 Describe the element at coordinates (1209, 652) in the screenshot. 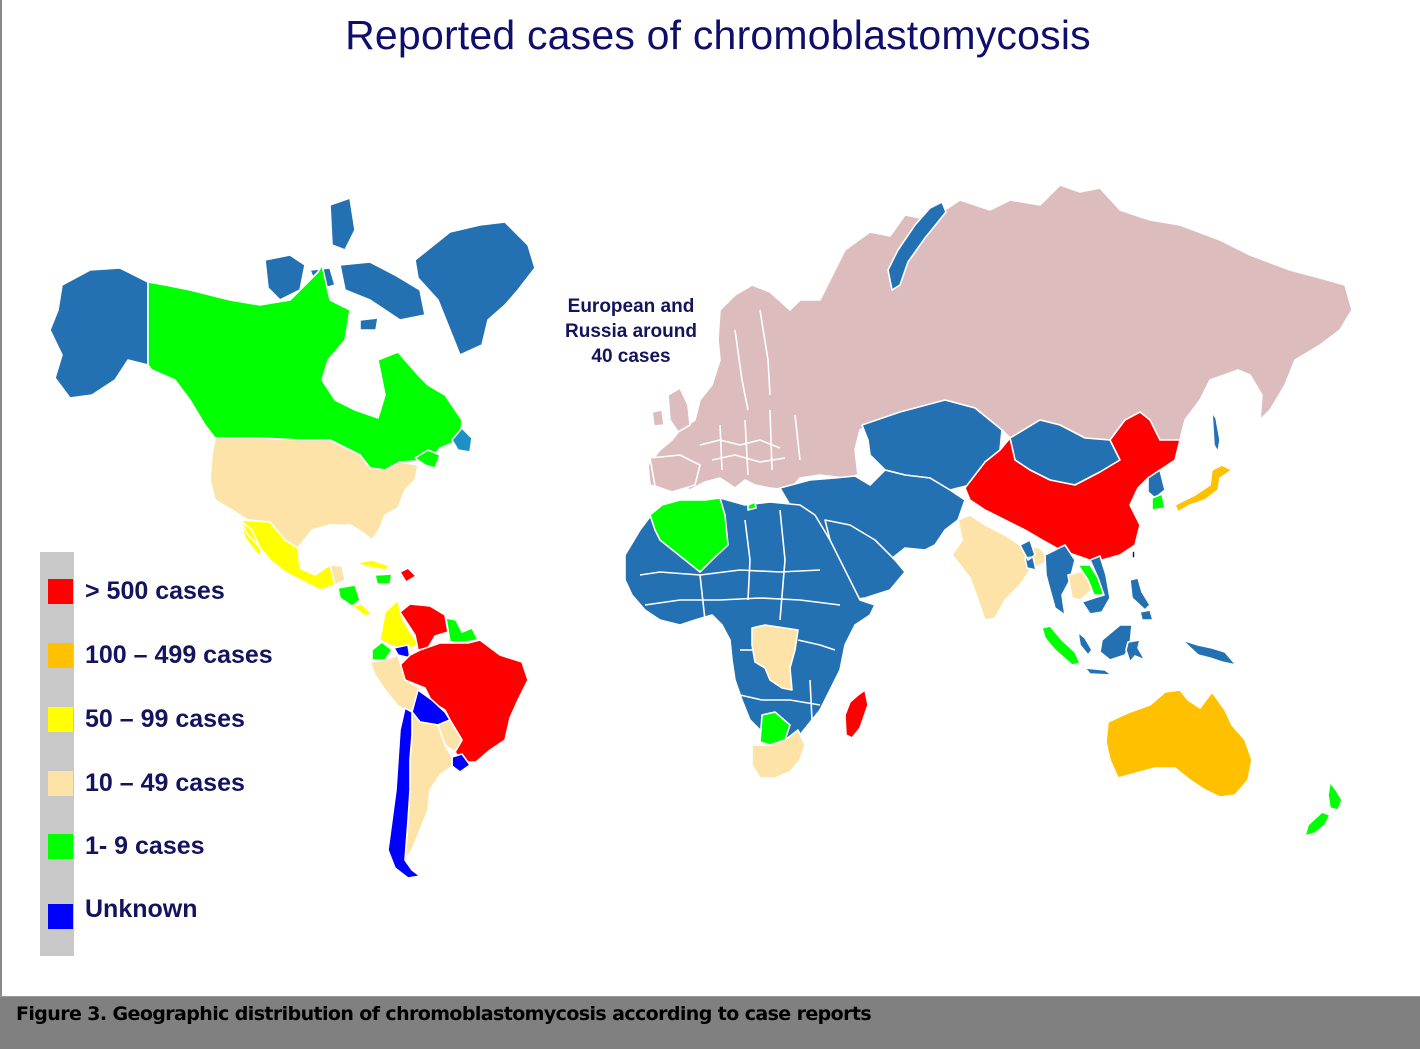

I see `region-new-guinea` at that location.